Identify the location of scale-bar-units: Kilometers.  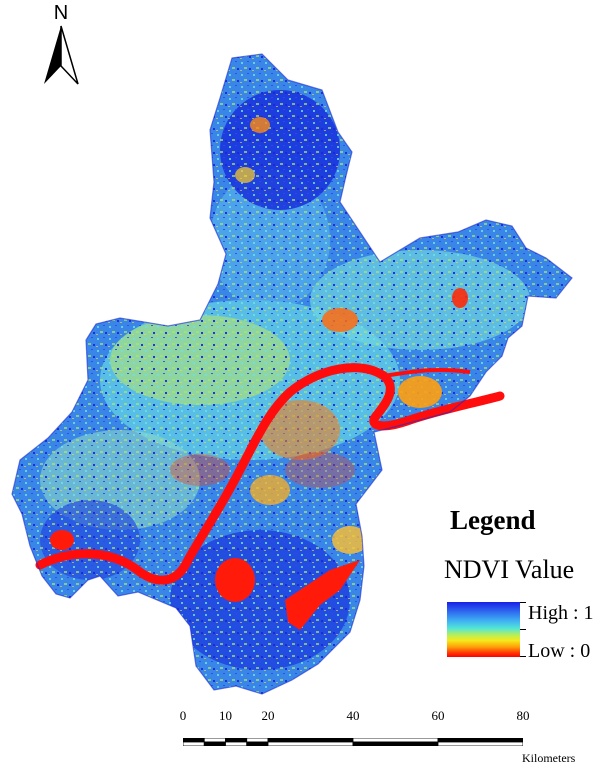
(549, 758).